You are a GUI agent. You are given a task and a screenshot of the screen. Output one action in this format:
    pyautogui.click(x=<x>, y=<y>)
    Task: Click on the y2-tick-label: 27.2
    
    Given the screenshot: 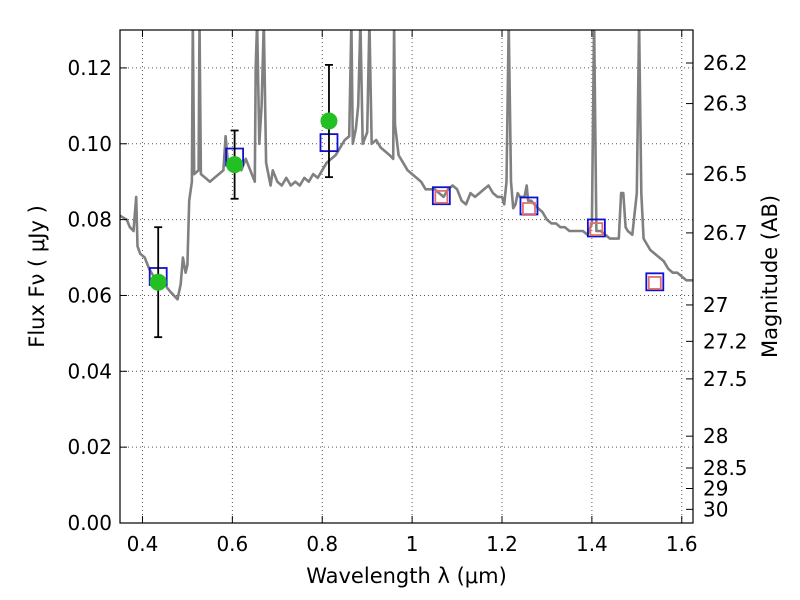 What is the action you would take?
    pyautogui.click(x=725, y=341)
    